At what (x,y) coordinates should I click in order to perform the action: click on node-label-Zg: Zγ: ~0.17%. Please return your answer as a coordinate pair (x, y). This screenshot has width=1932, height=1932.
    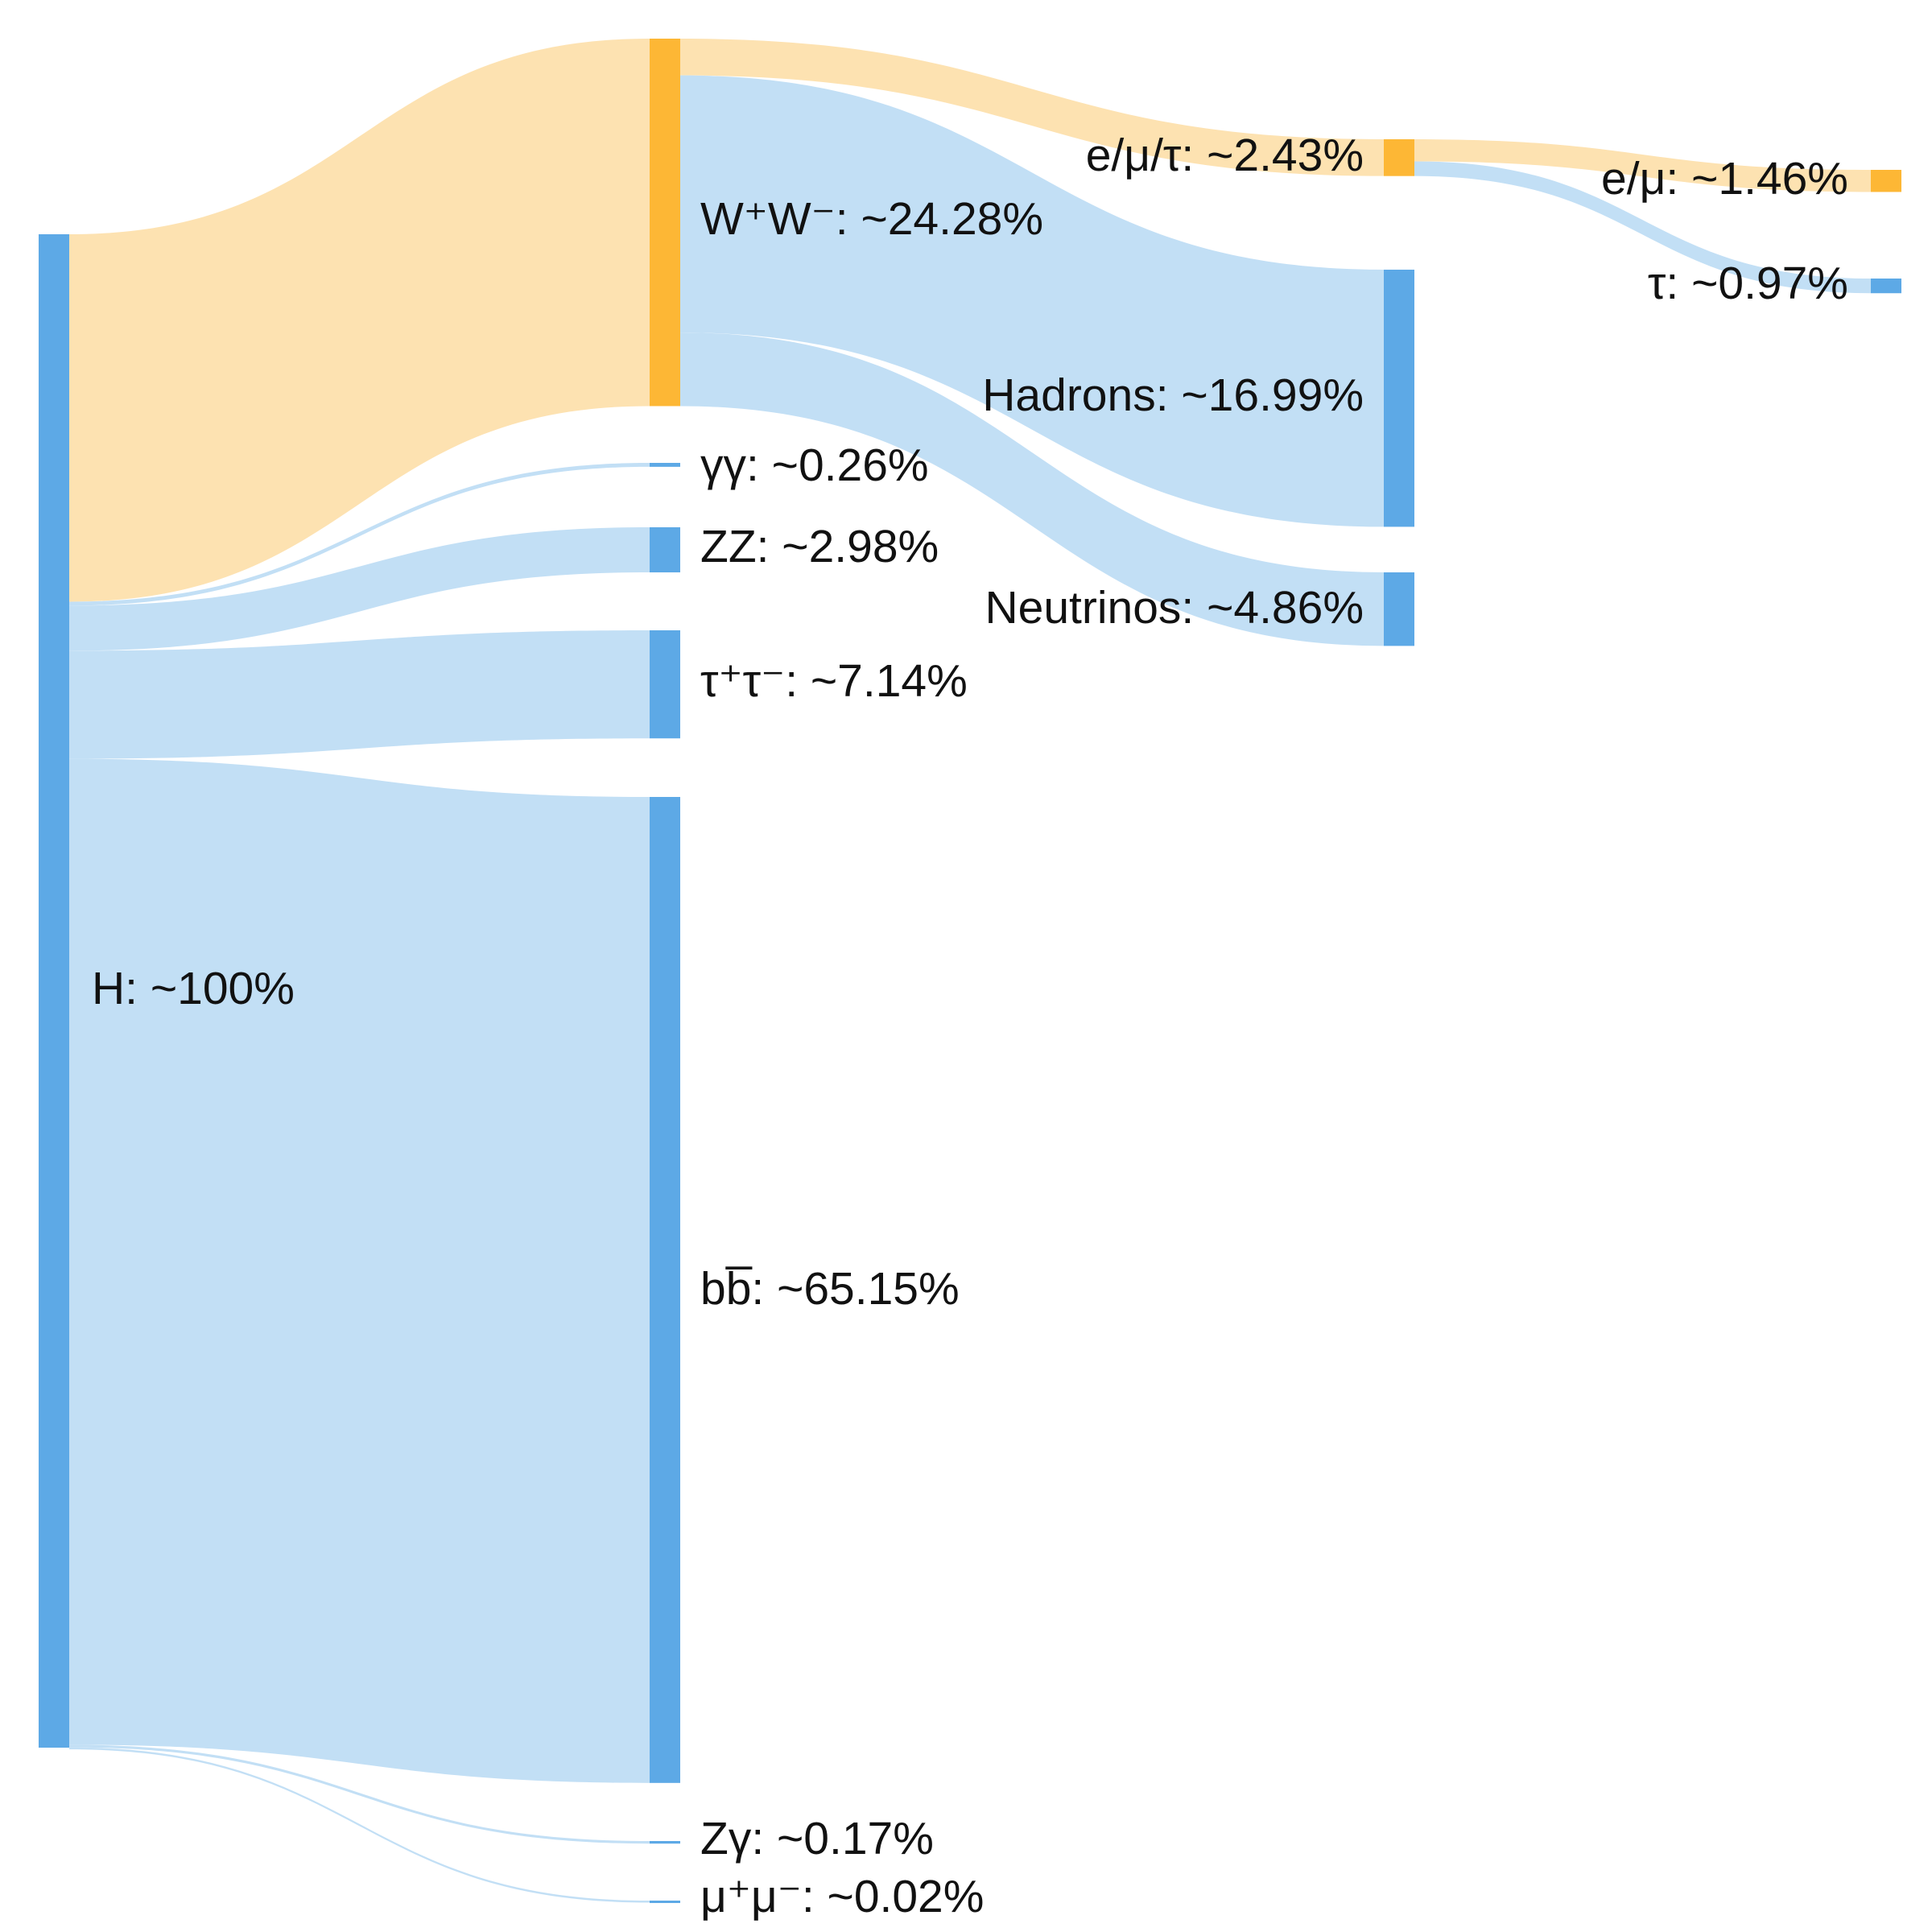
    Looking at the image, I should click on (817, 1838).